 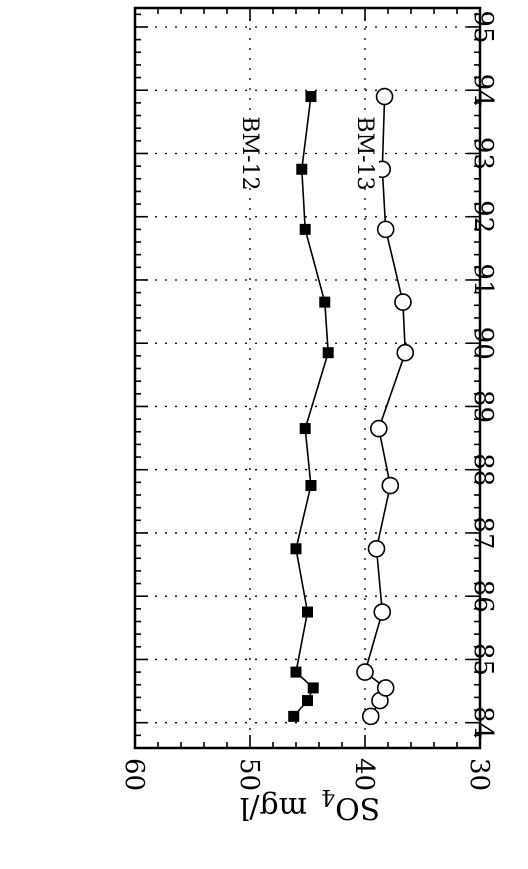 I want to click on y-axis-title-text: SO4 mg/l, so click(x=310, y=804).